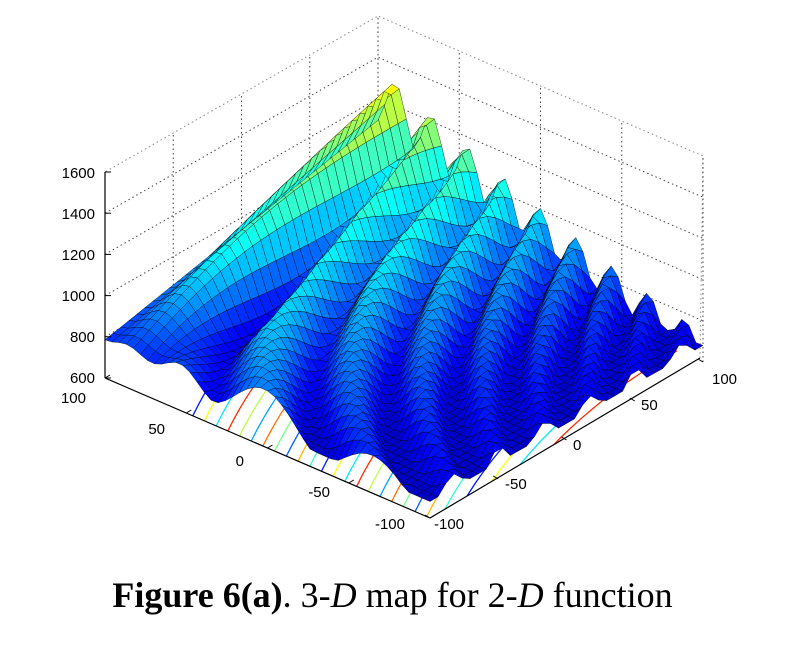  Describe the element at coordinates (516, 484) in the screenshot. I see `x-tick-label: -50` at that location.